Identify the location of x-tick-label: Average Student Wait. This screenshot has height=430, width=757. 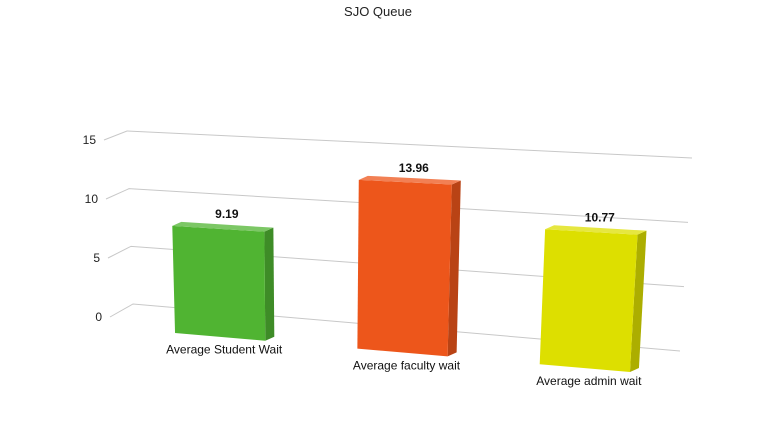
(224, 350).